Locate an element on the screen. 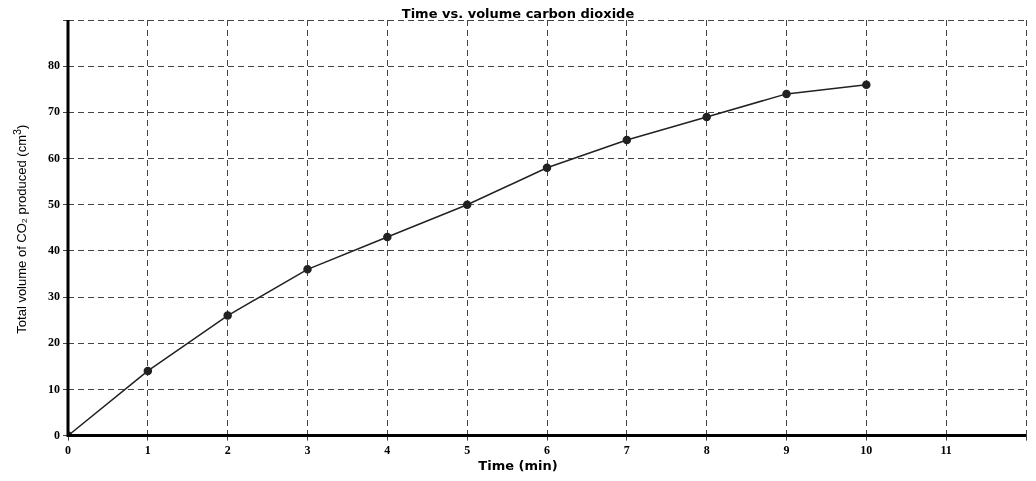 Image resolution: width=1036 pixels, height=481 pixels. x-axis-title: Time (min) is located at coordinates (518, 465).